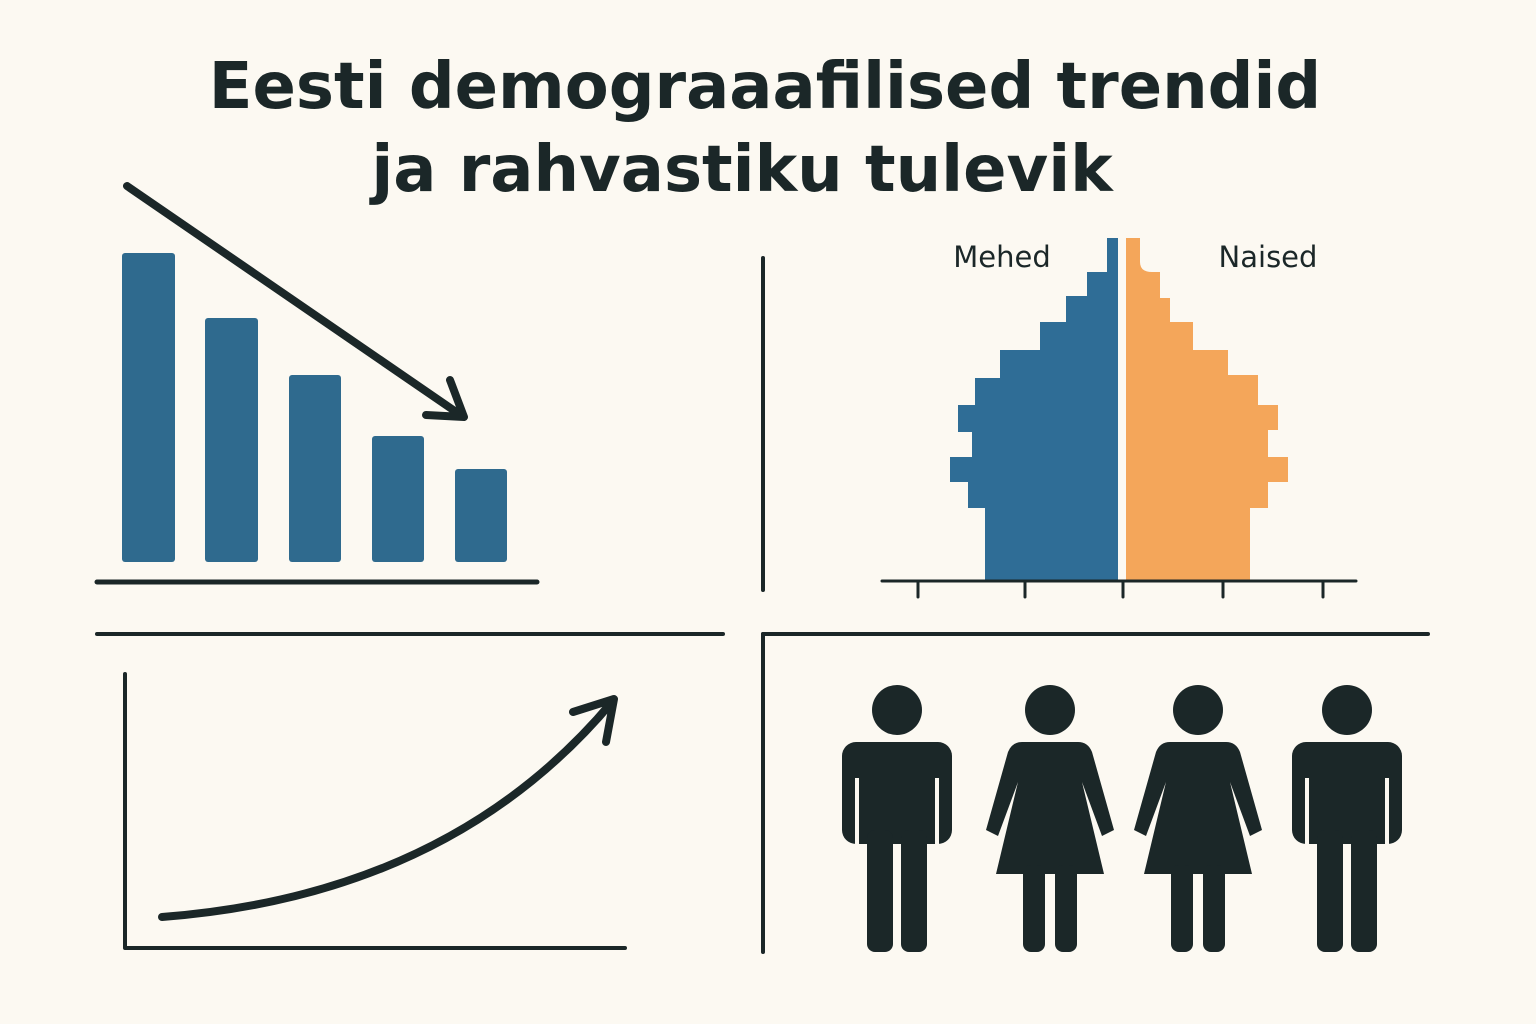 The width and height of the screenshot is (1536, 1024). What do you see at coordinates (1002, 257) in the screenshot?
I see `pyramid-left-label: Mehed` at bounding box center [1002, 257].